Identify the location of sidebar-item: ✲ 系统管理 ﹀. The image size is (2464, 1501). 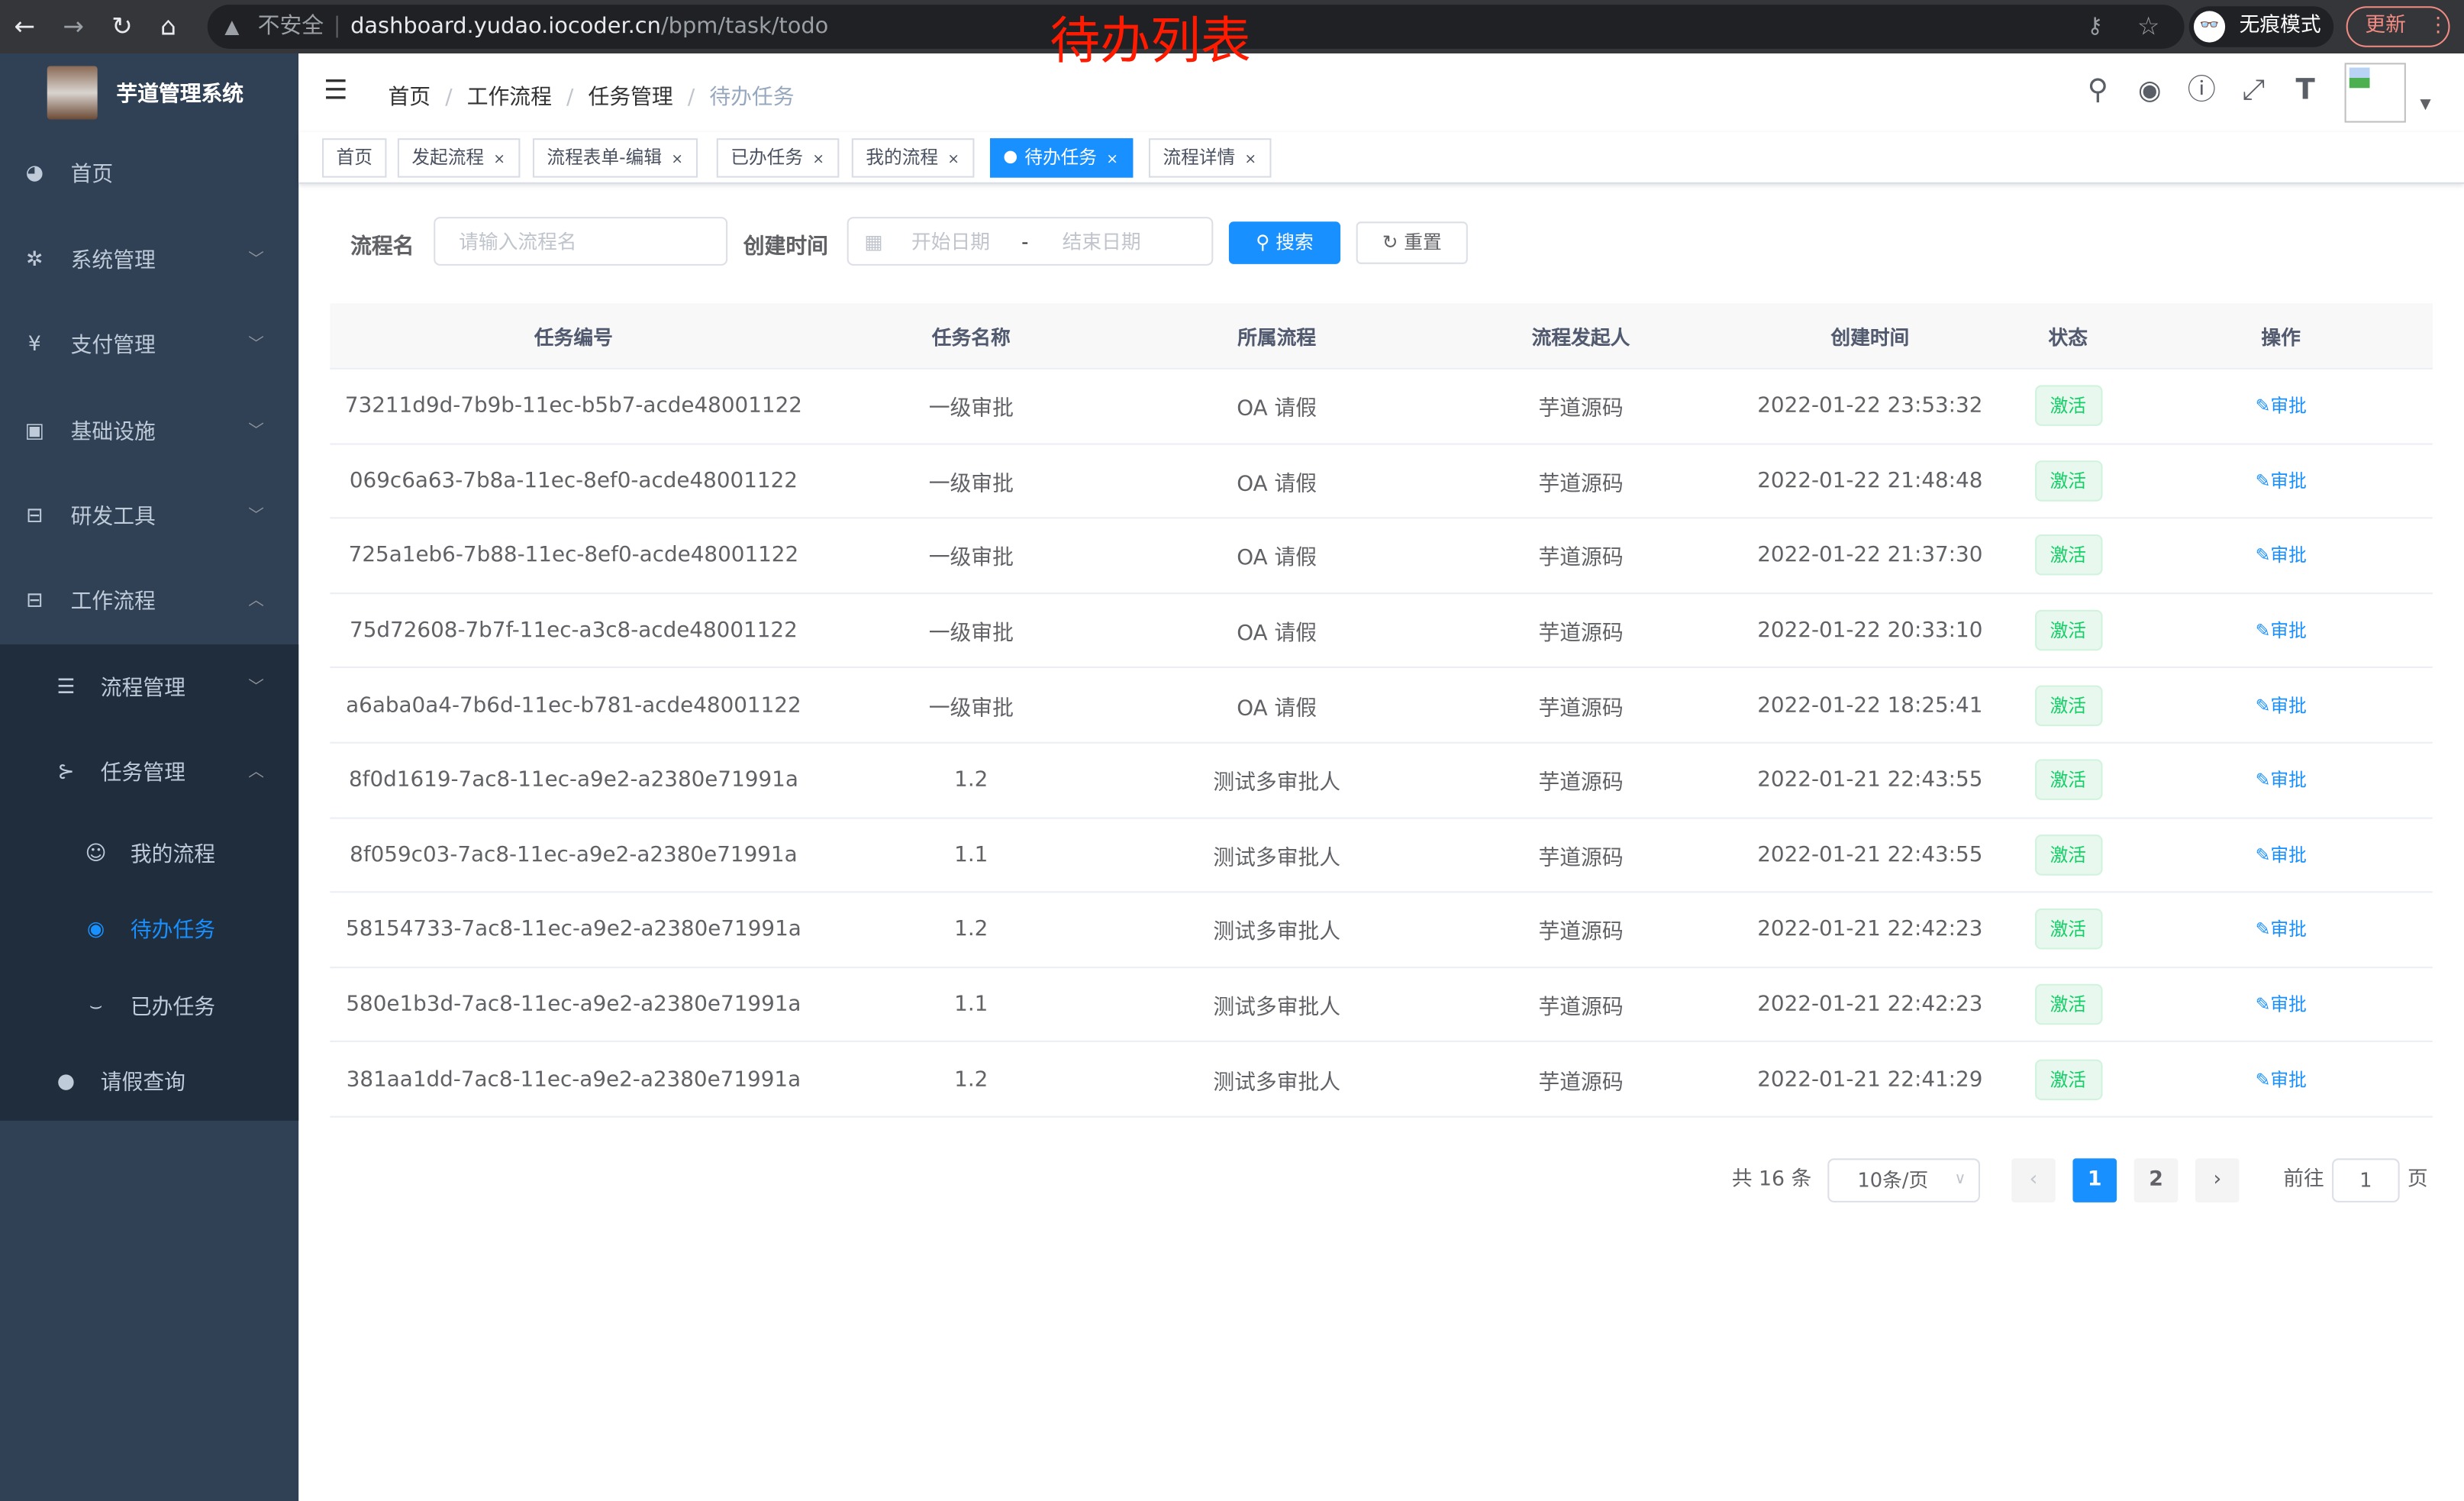
(149, 261).